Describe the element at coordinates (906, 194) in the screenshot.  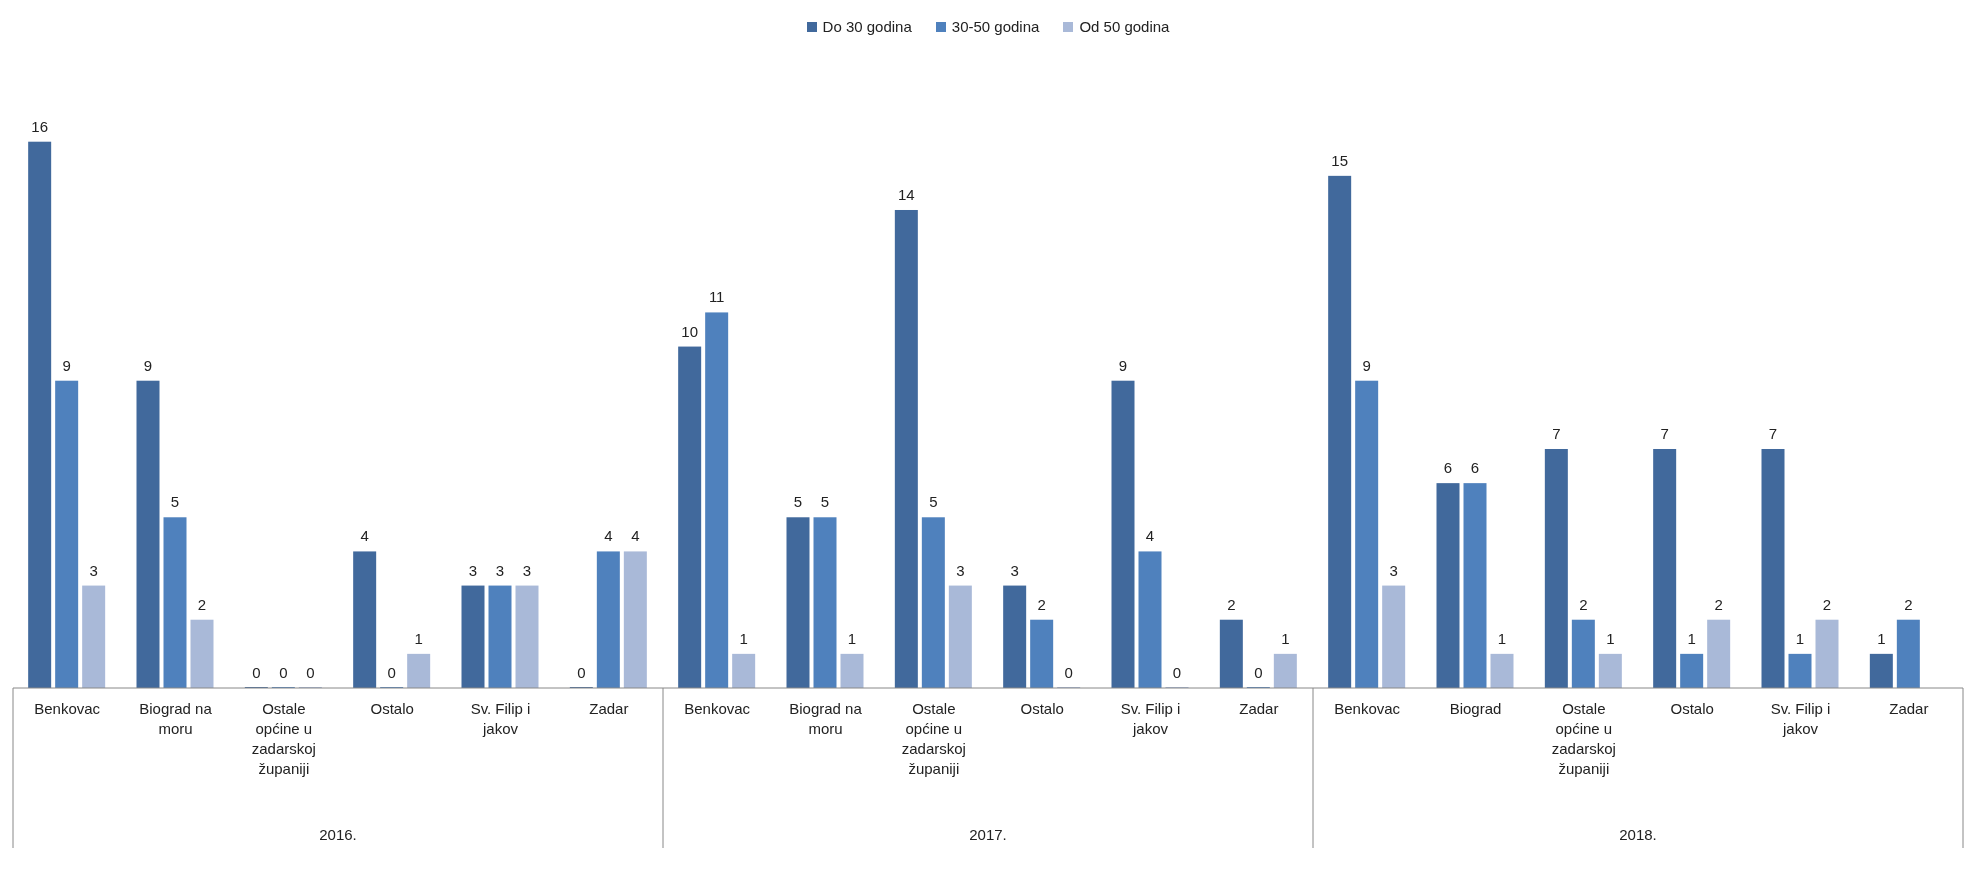
I see `data-label: 14` at that location.